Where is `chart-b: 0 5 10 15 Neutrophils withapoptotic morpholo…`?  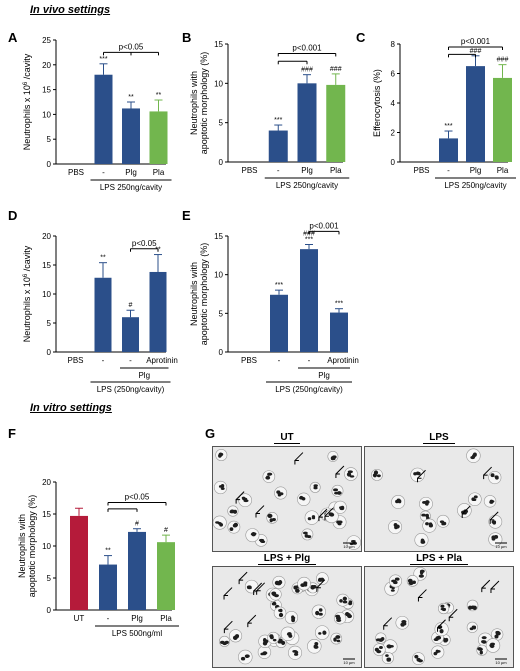 chart-b: 0 5 10 15 Neutrophils withapoptotic morpholo… is located at coordinates (269, 115).